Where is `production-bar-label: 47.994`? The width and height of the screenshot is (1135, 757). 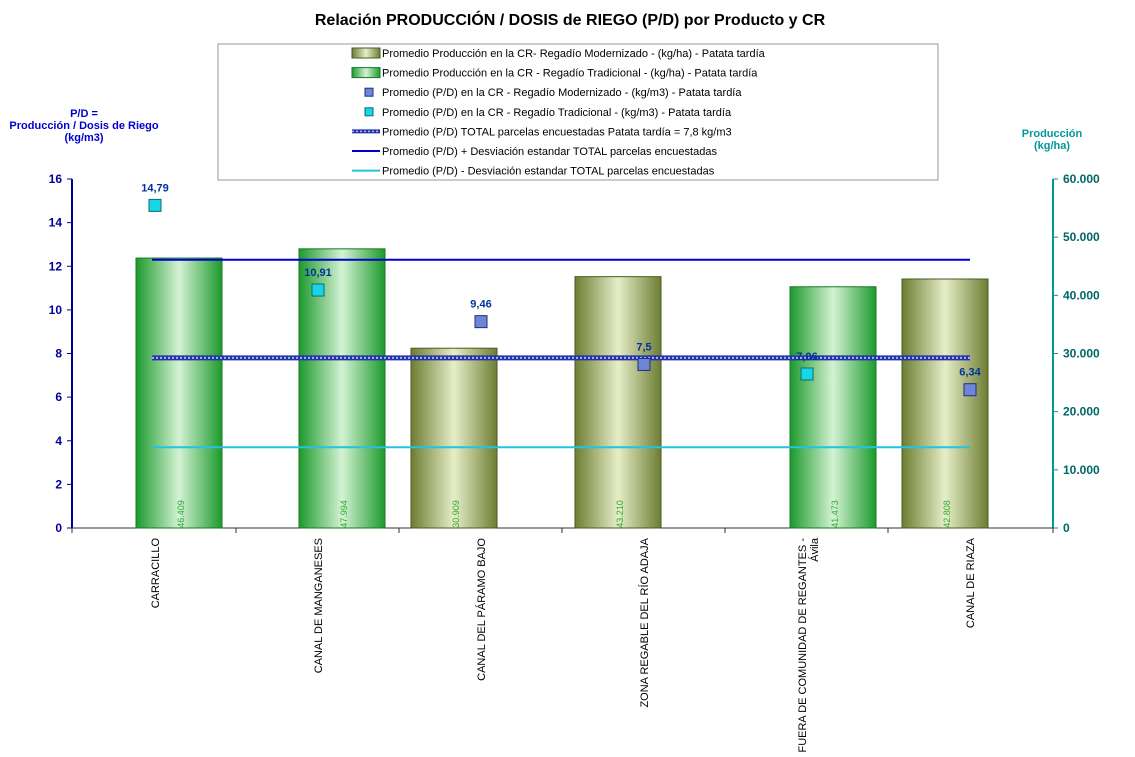 production-bar-label: 47.994 is located at coordinates (344, 514).